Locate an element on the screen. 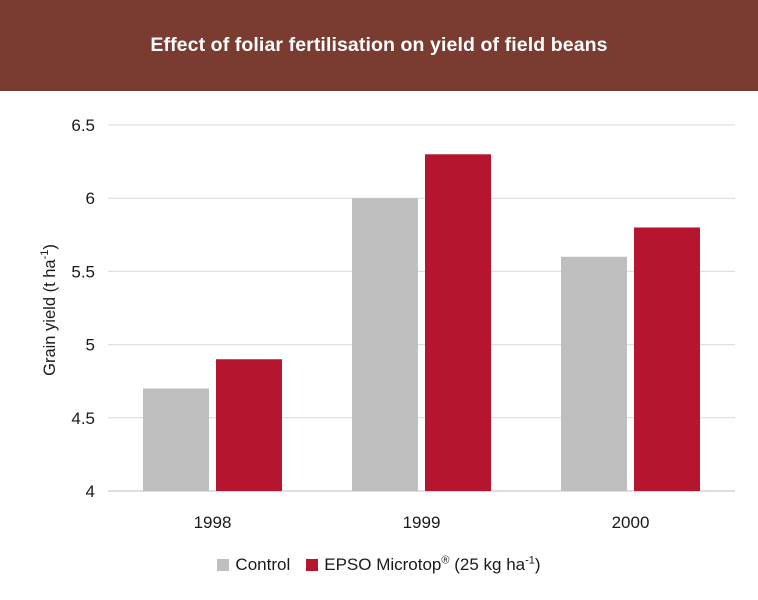 The width and height of the screenshot is (758, 600). y-tick-label: 6 is located at coordinates (90, 198).